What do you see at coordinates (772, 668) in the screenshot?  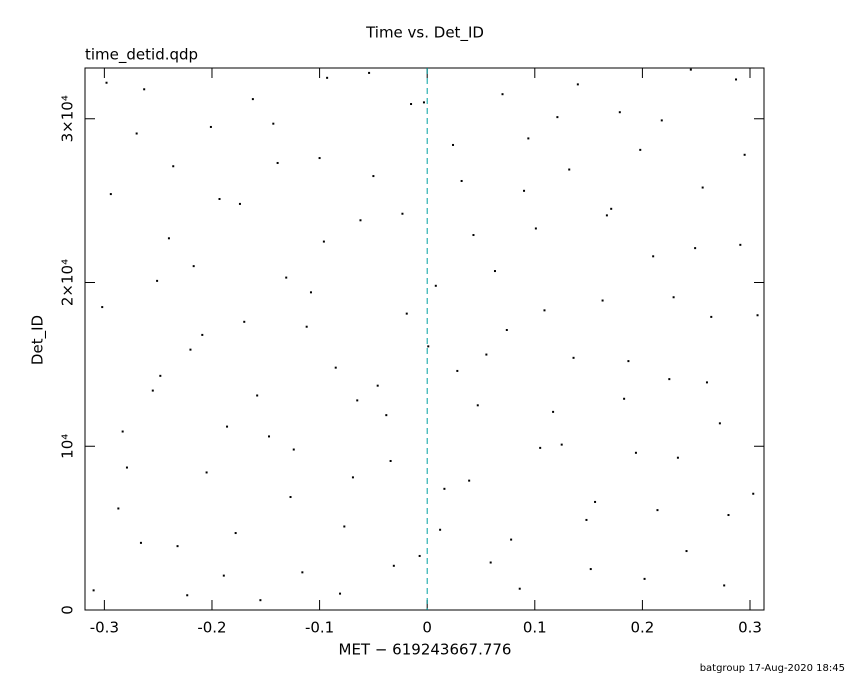 I see `footer: batgroup 17-Aug-2020 18:45` at bounding box center [772, 668].